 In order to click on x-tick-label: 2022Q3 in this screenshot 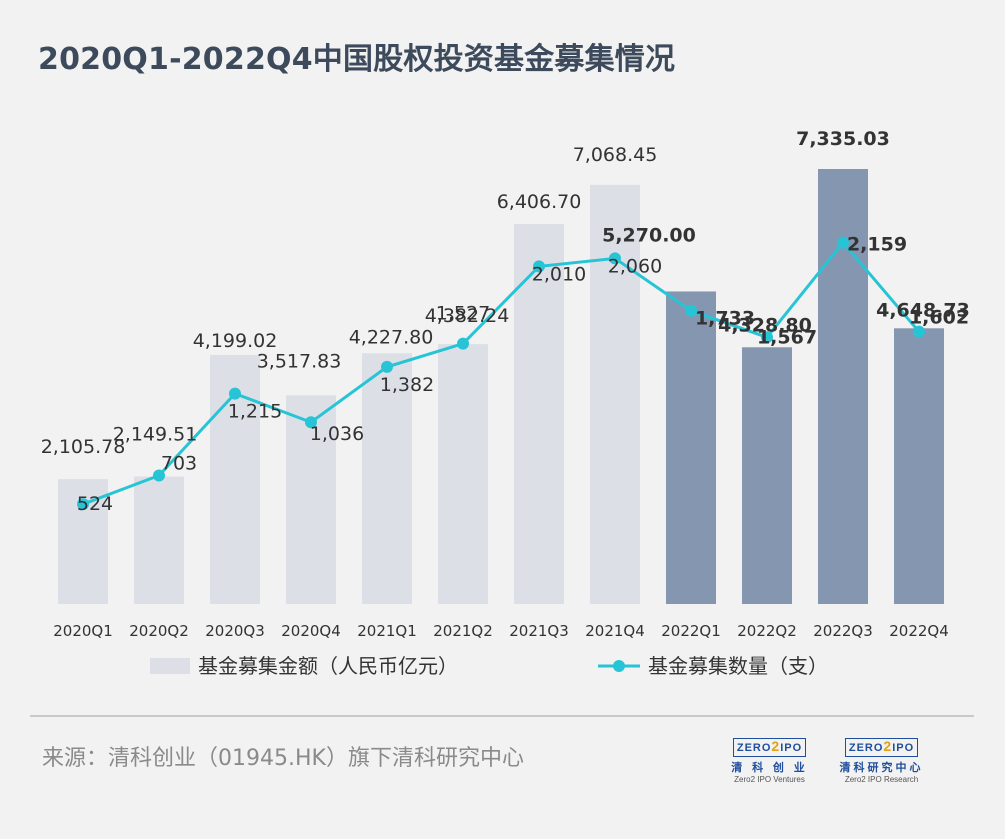, I will do `click(843, 631)`.